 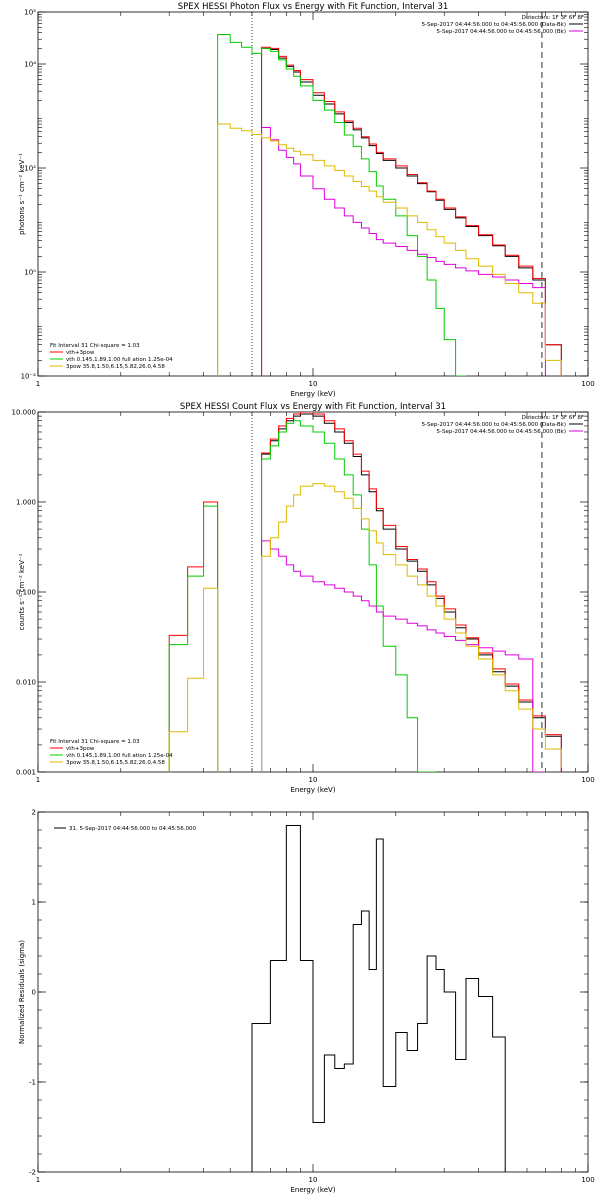 What do you see at coordinates (22, 992) in the screenshot?
I see `y-axis-label: Normalized Residuals (sigma)` at bounding box center [22, 992].